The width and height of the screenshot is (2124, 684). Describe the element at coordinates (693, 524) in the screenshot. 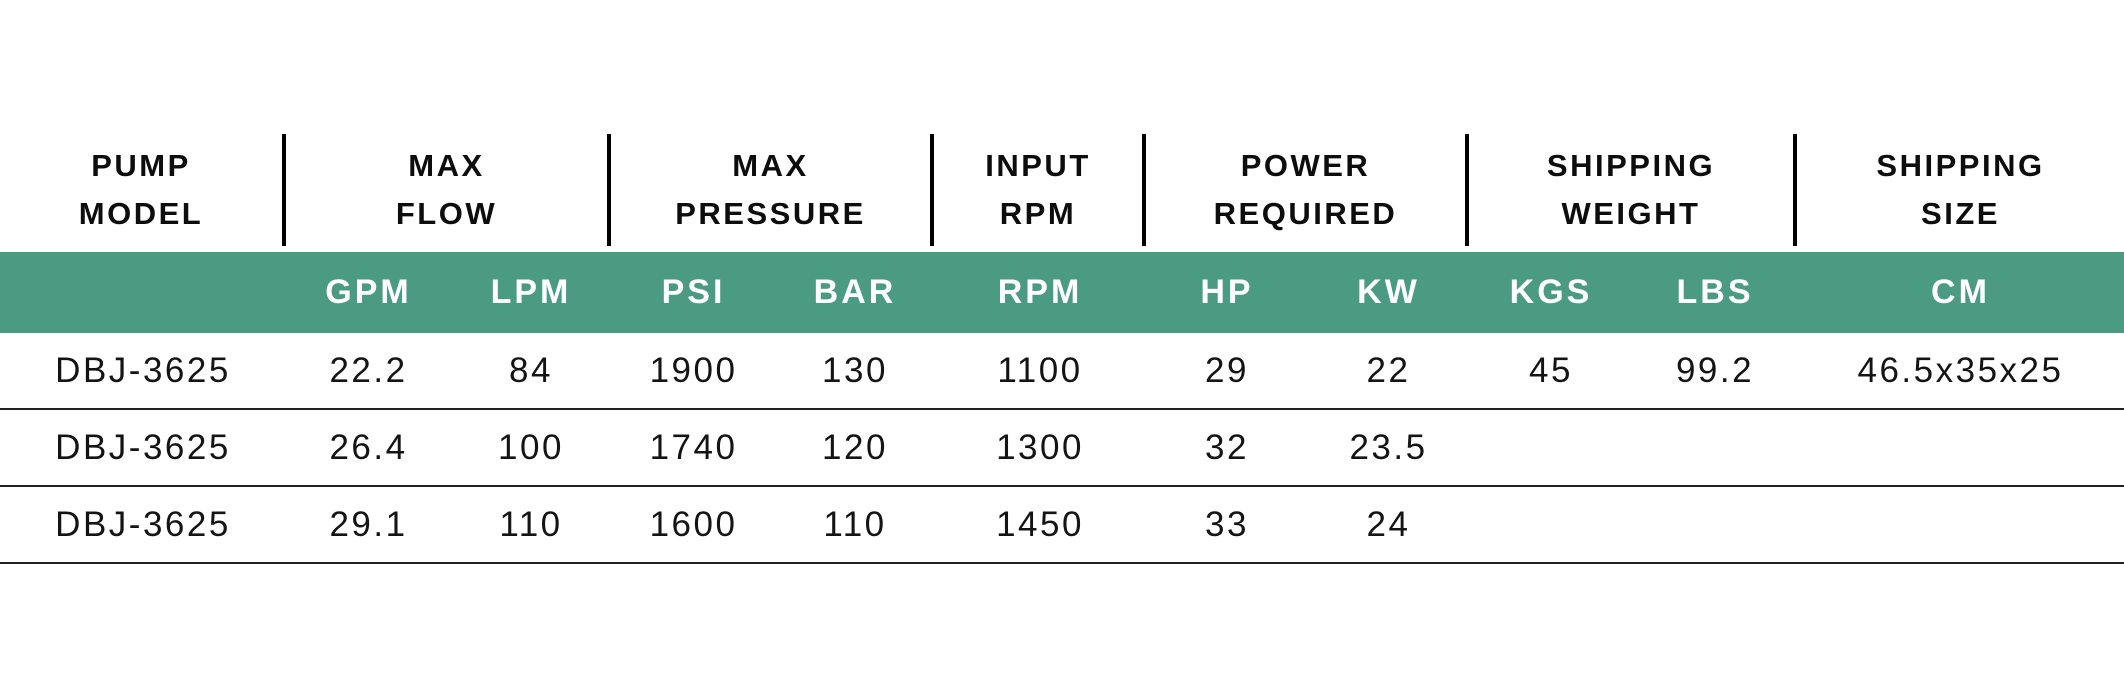

I see `cell-psi: 1600` at that location.